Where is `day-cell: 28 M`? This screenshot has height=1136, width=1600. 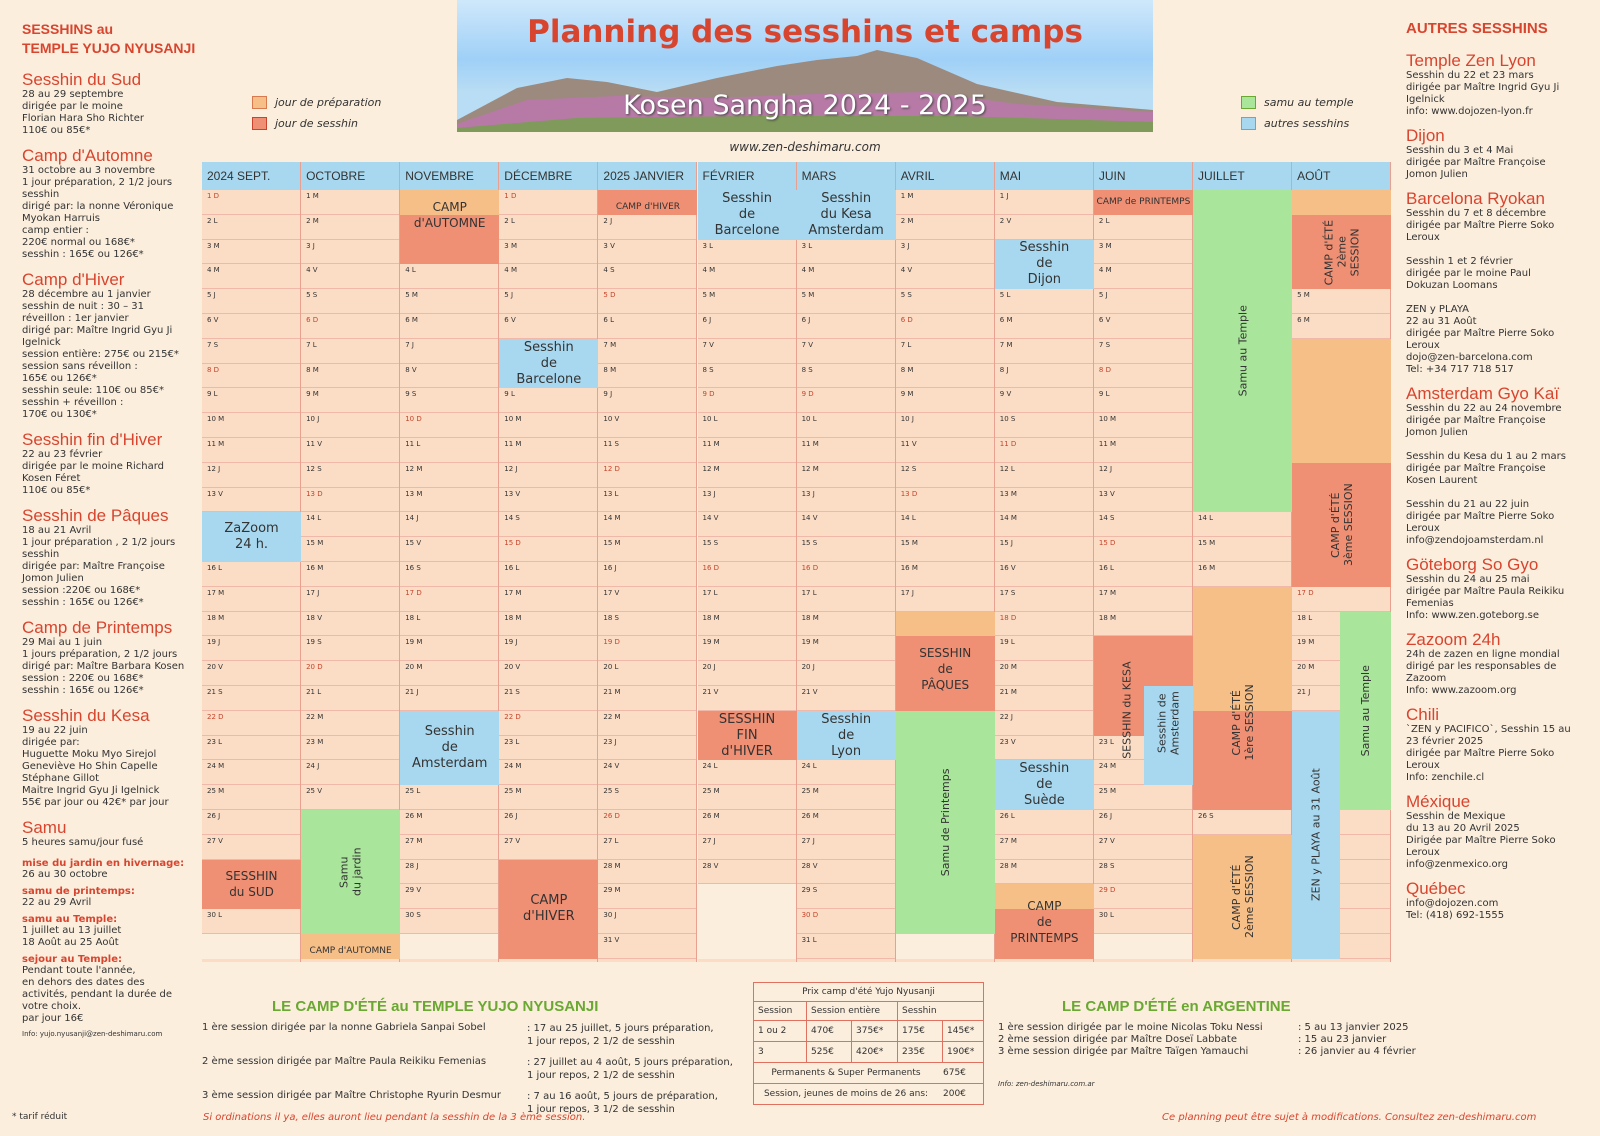
day-cell: 28 M is located at coordinates (647, 872).